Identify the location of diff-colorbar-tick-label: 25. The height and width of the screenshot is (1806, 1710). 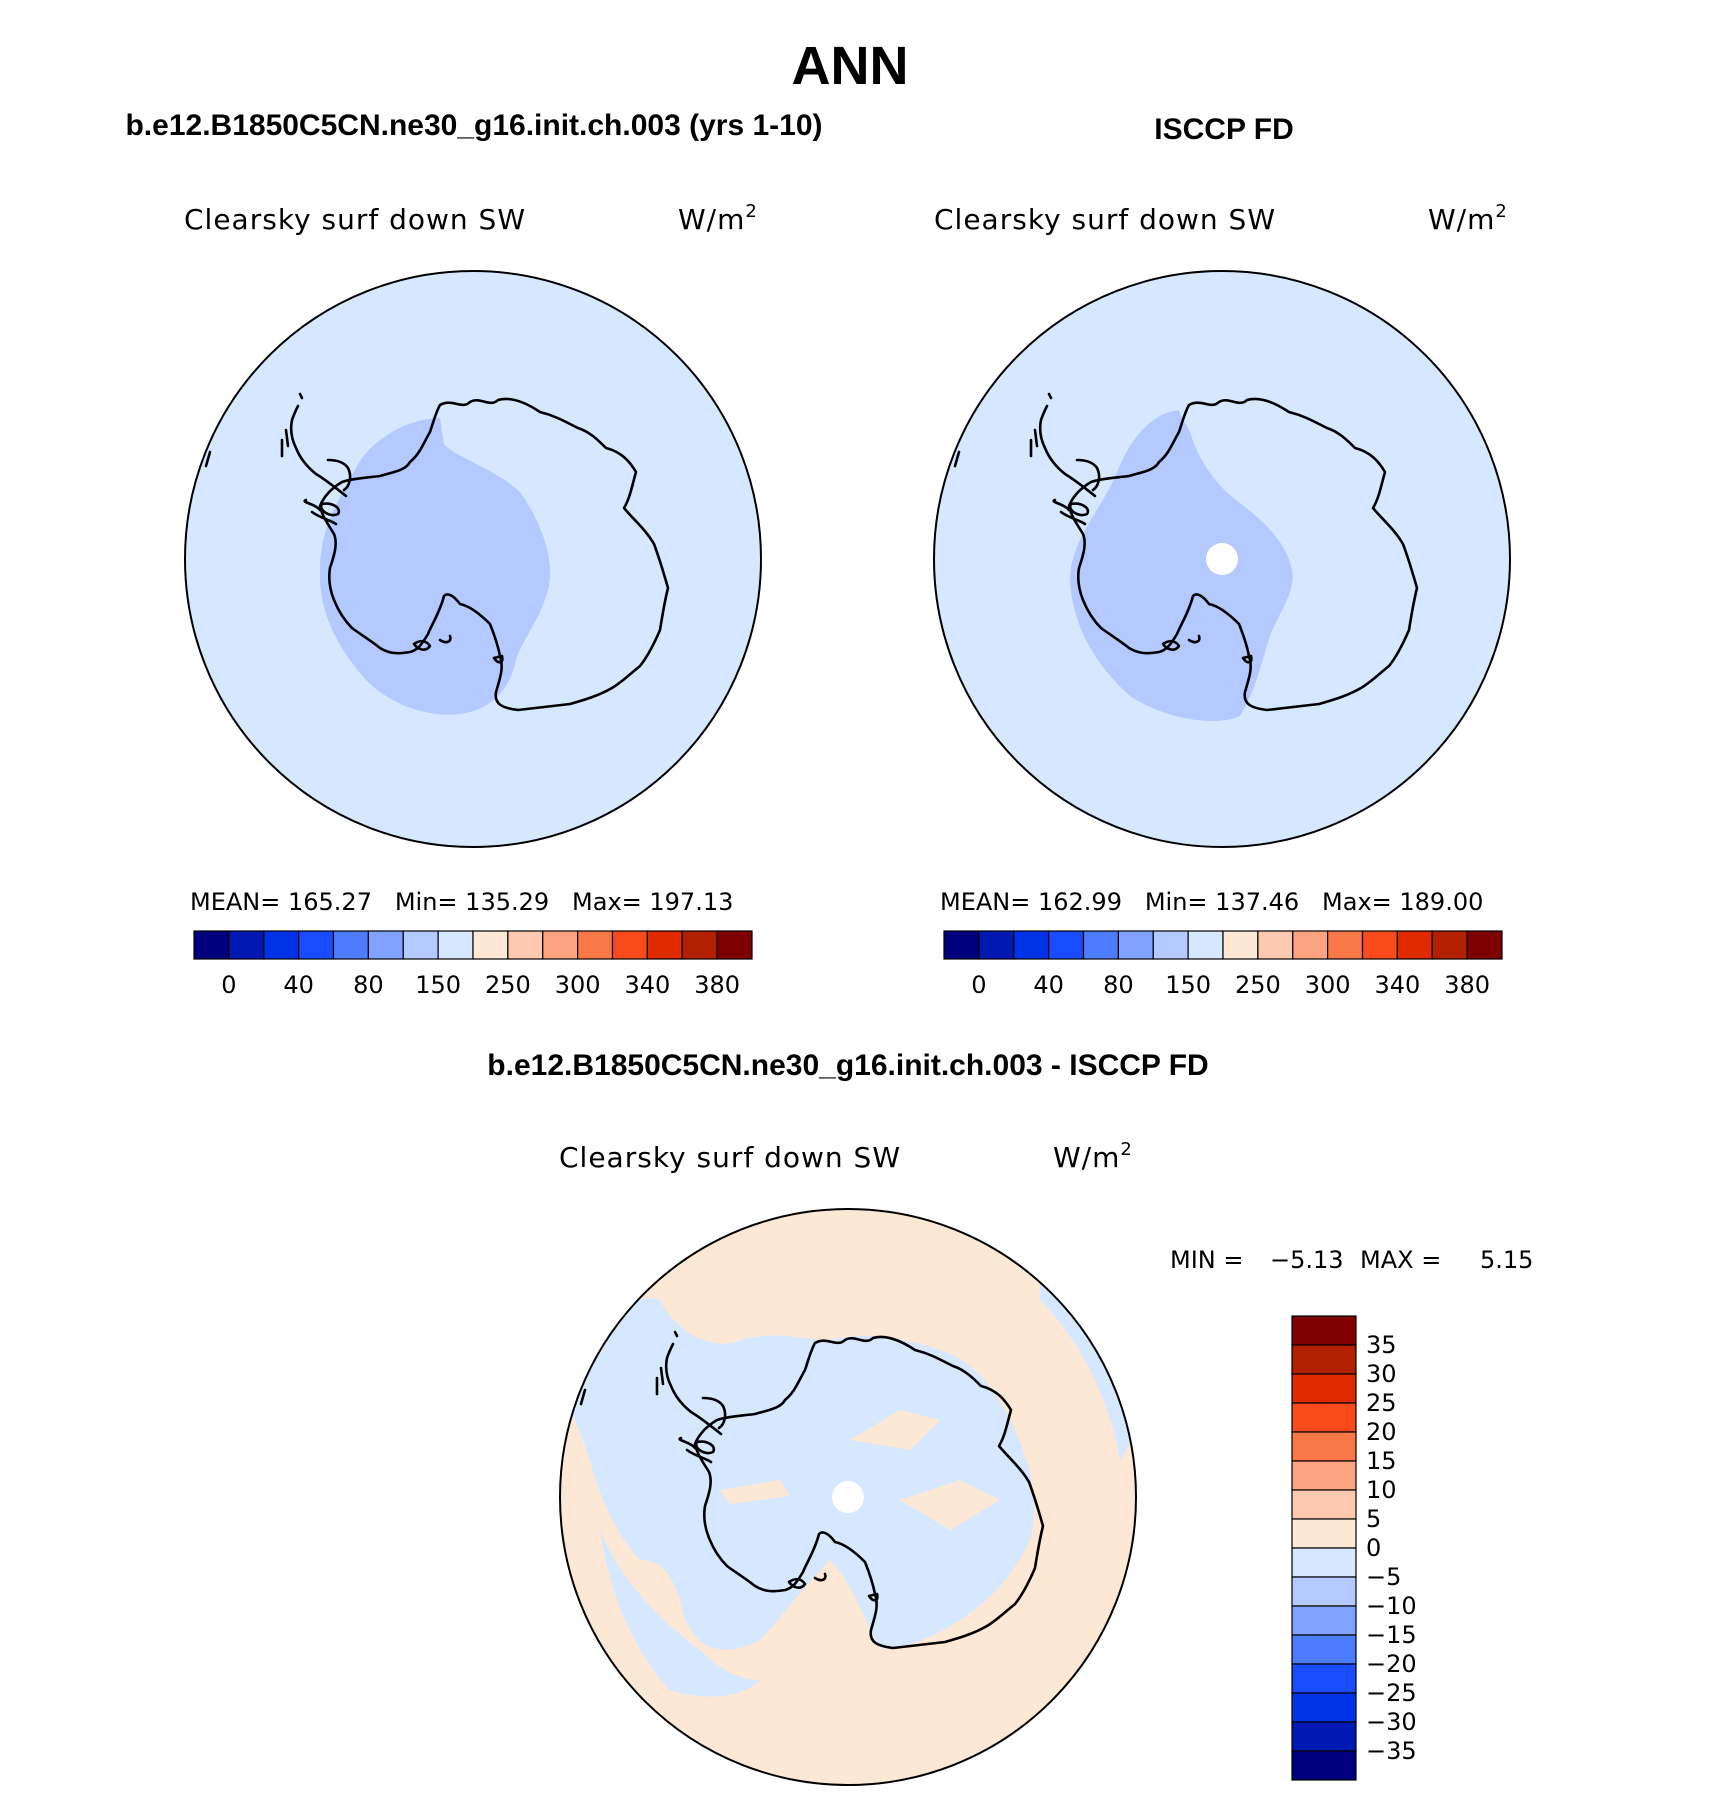
(1381, 1403).